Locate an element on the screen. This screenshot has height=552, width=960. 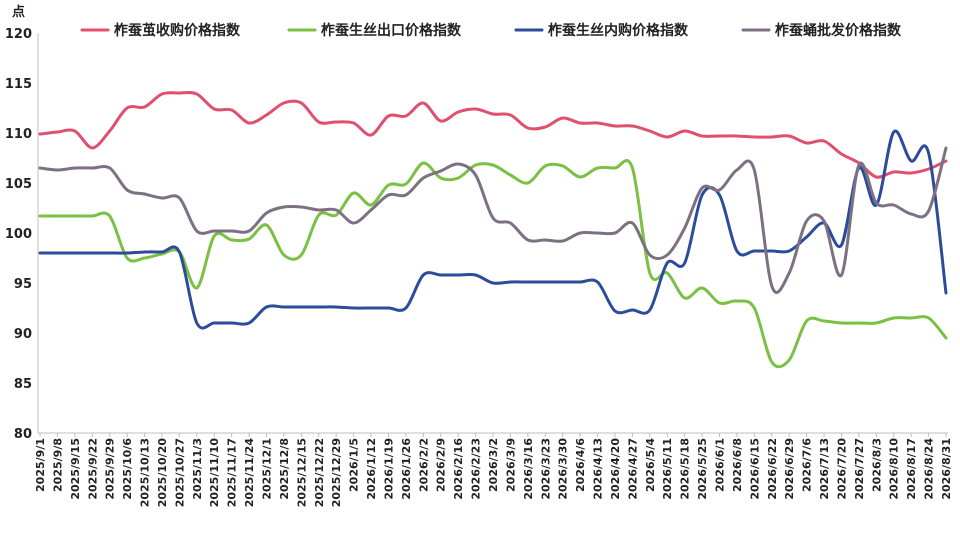
x-tick-label: 2026/6/15 is located at coordinates (754, 469).